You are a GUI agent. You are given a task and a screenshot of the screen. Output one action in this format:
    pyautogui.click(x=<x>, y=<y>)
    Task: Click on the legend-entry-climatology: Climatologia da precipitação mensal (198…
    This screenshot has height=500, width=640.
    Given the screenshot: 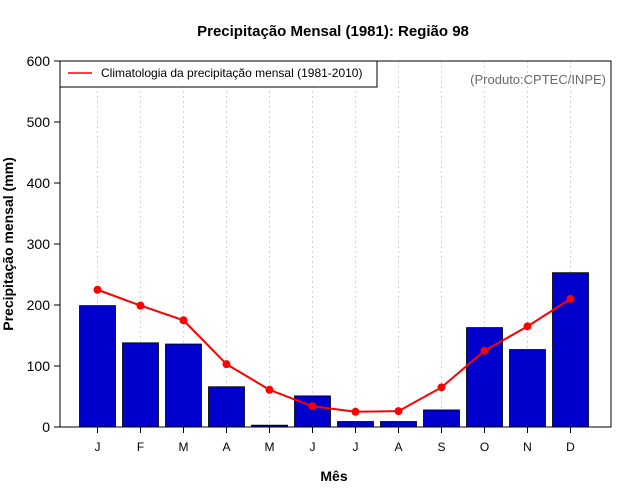 What is the action you would take?
    pyautogui.click(x=231, y=73)
    